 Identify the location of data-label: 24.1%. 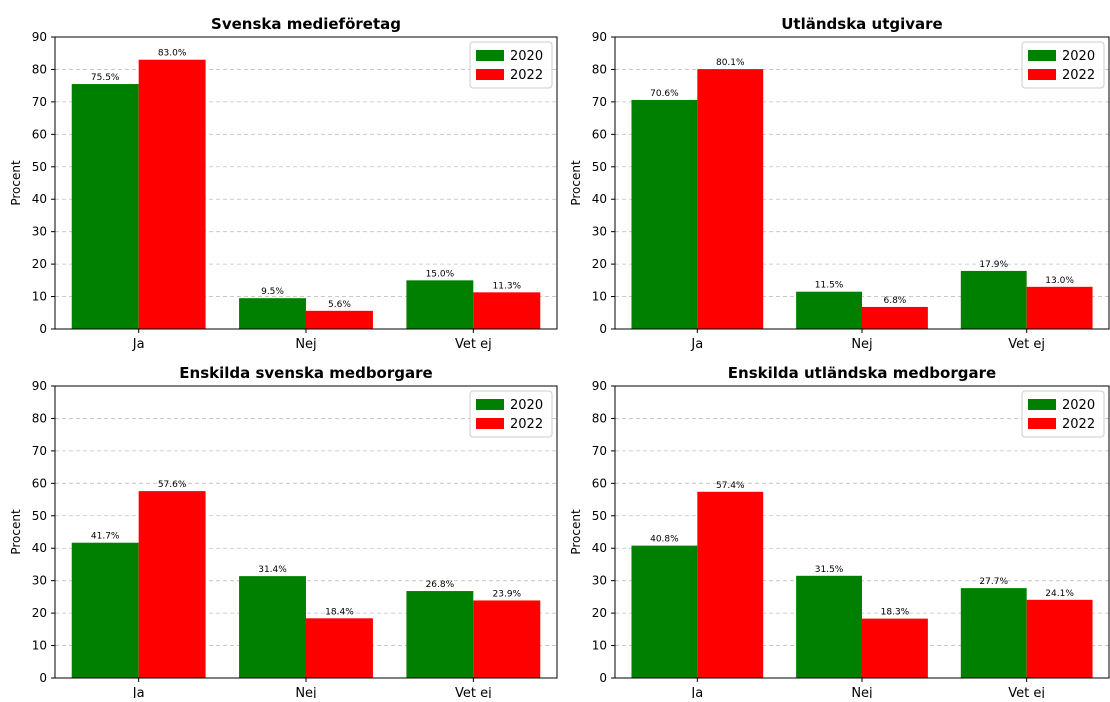
(1059, 594).